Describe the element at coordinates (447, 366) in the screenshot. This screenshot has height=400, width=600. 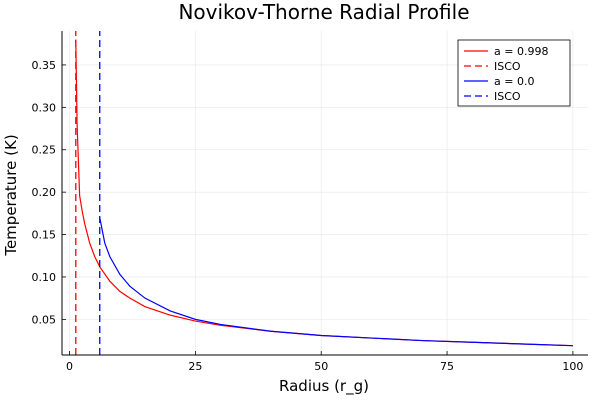
I see `x-tick-label: 75` at that location.